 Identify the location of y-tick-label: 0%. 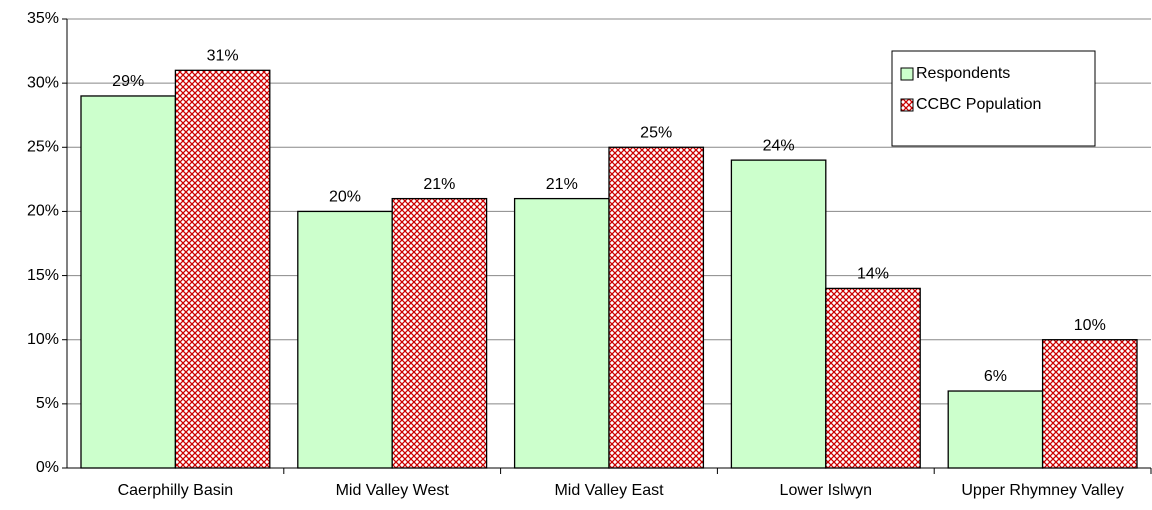
(47, 467).